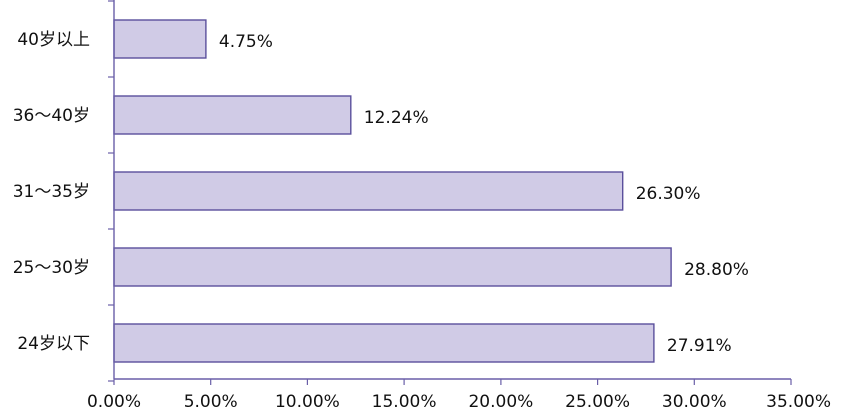  I want to click on data-label-1: 12.24%, so click(396, 118).